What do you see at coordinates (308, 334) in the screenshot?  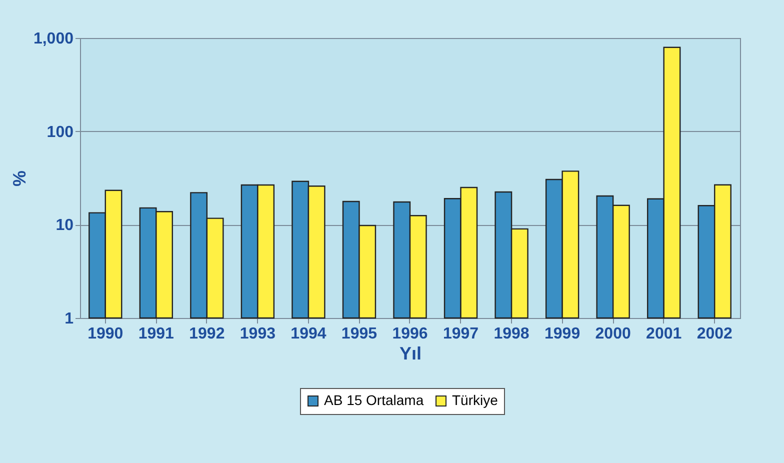 I see `x-tick-label: 1994` at bounding box center [308, 334].